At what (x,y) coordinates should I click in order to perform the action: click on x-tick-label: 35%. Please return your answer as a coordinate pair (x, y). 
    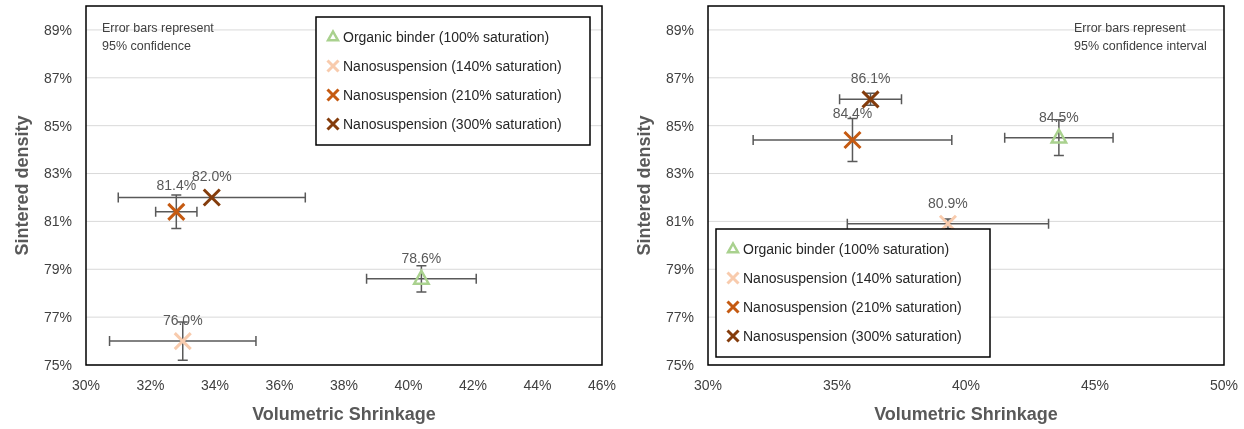
    Looking at the image, I should click on (837, 385).